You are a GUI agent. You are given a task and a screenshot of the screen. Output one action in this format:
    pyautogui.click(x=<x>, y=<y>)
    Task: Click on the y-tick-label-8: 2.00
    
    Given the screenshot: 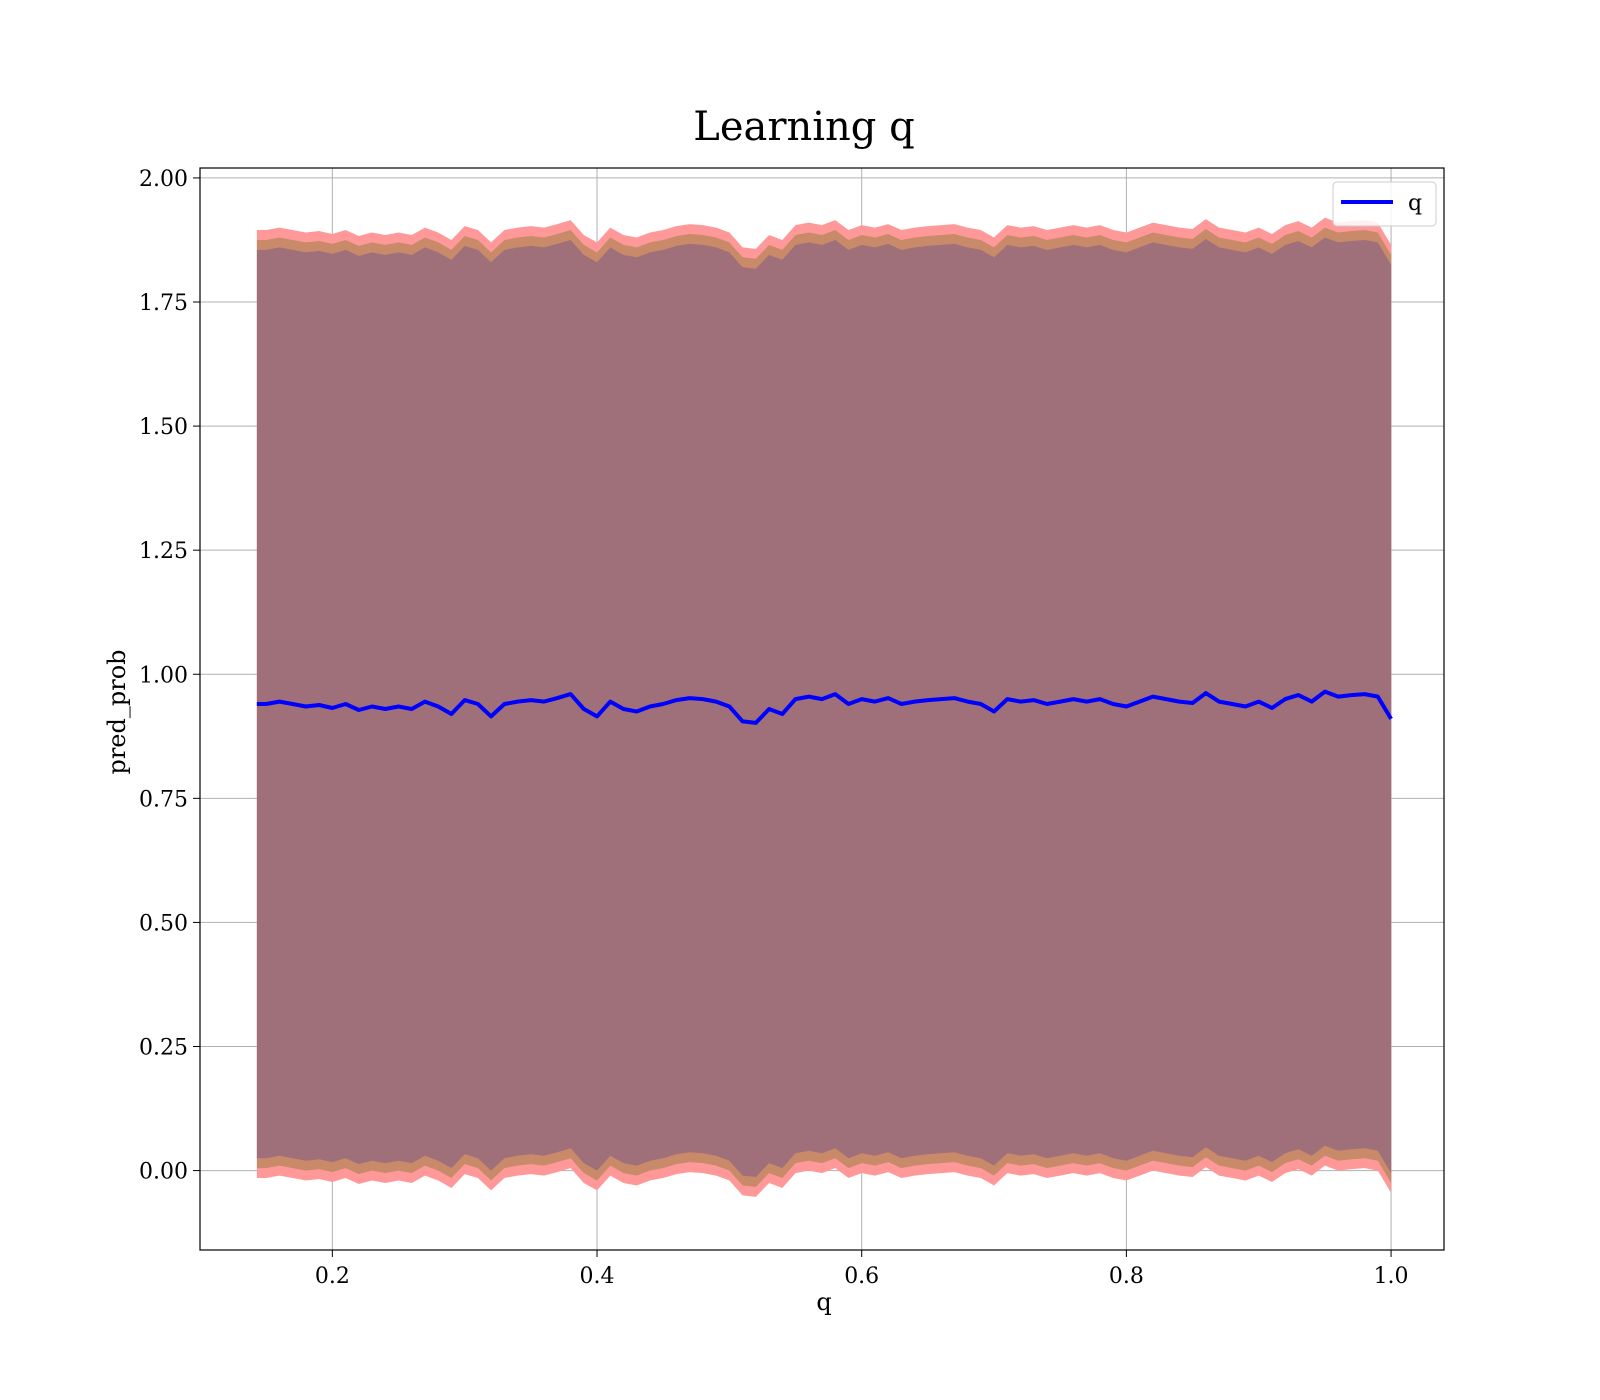 What is the action you would take?
    pyautogui.click(x=163, y=179)
    